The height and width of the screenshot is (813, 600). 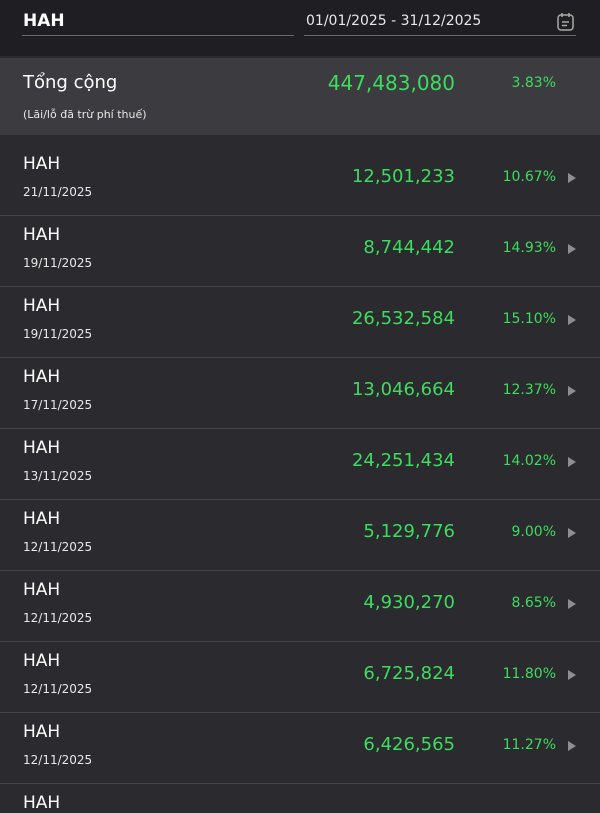 What do you see at coordinates (70, 82) in the screenshot?
I see `total-label: Tổng cộng` at bounding box center [70, 82].